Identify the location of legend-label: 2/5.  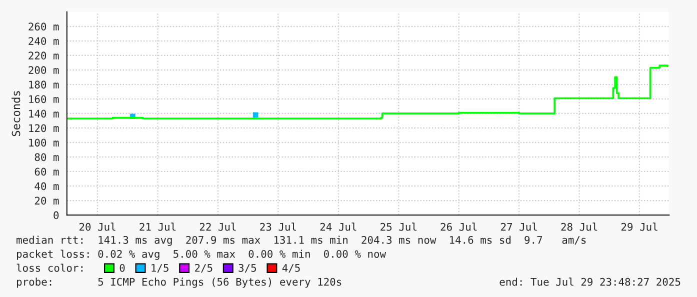
(203, 268).